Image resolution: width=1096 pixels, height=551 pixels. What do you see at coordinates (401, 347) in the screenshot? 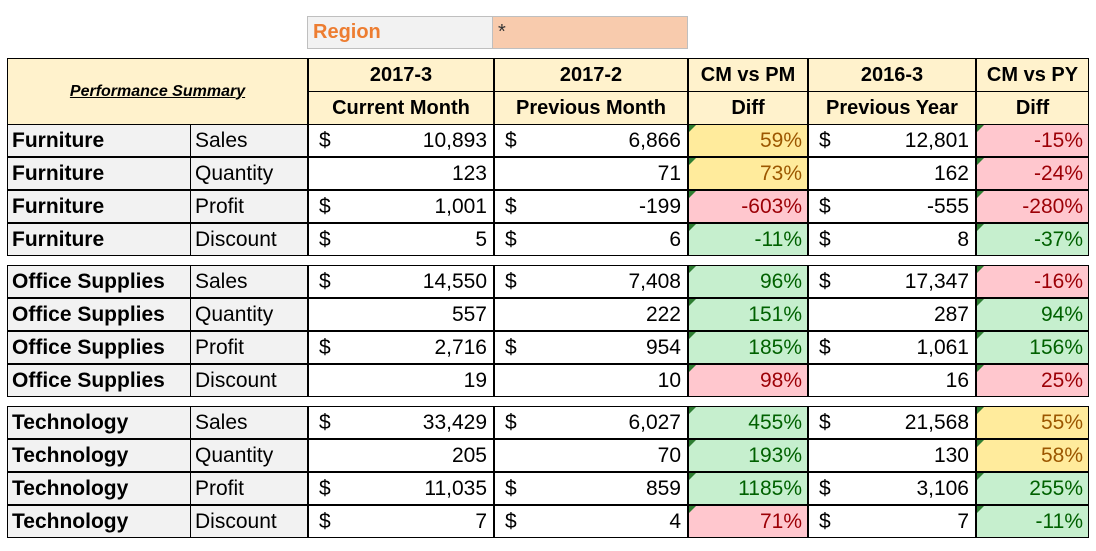
I see `current-month-cell: $2,716` at bounding box center [401, 347].